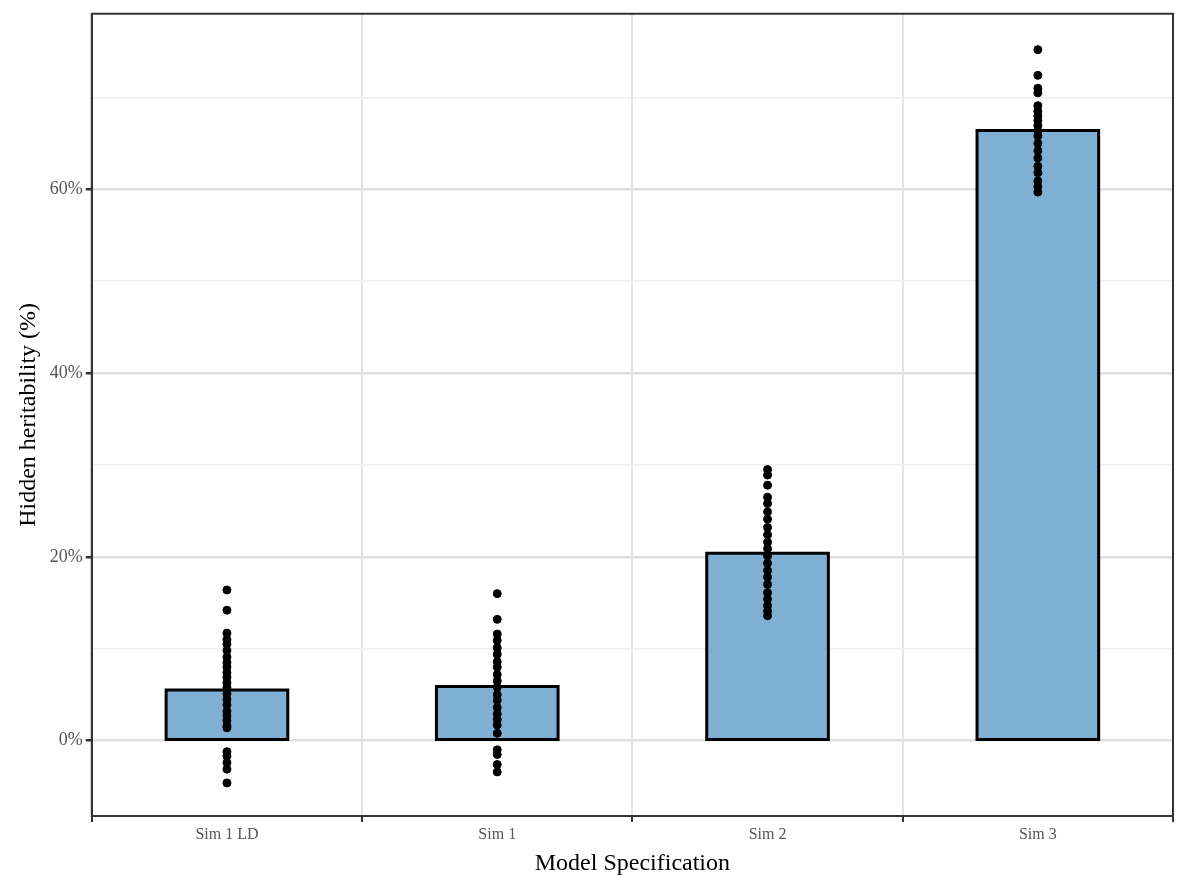  What do you see at coordinates (227, 833) in the screenshot?
I see `x-tick-label: Sim 1 LD` at bounding box center [227, 833].